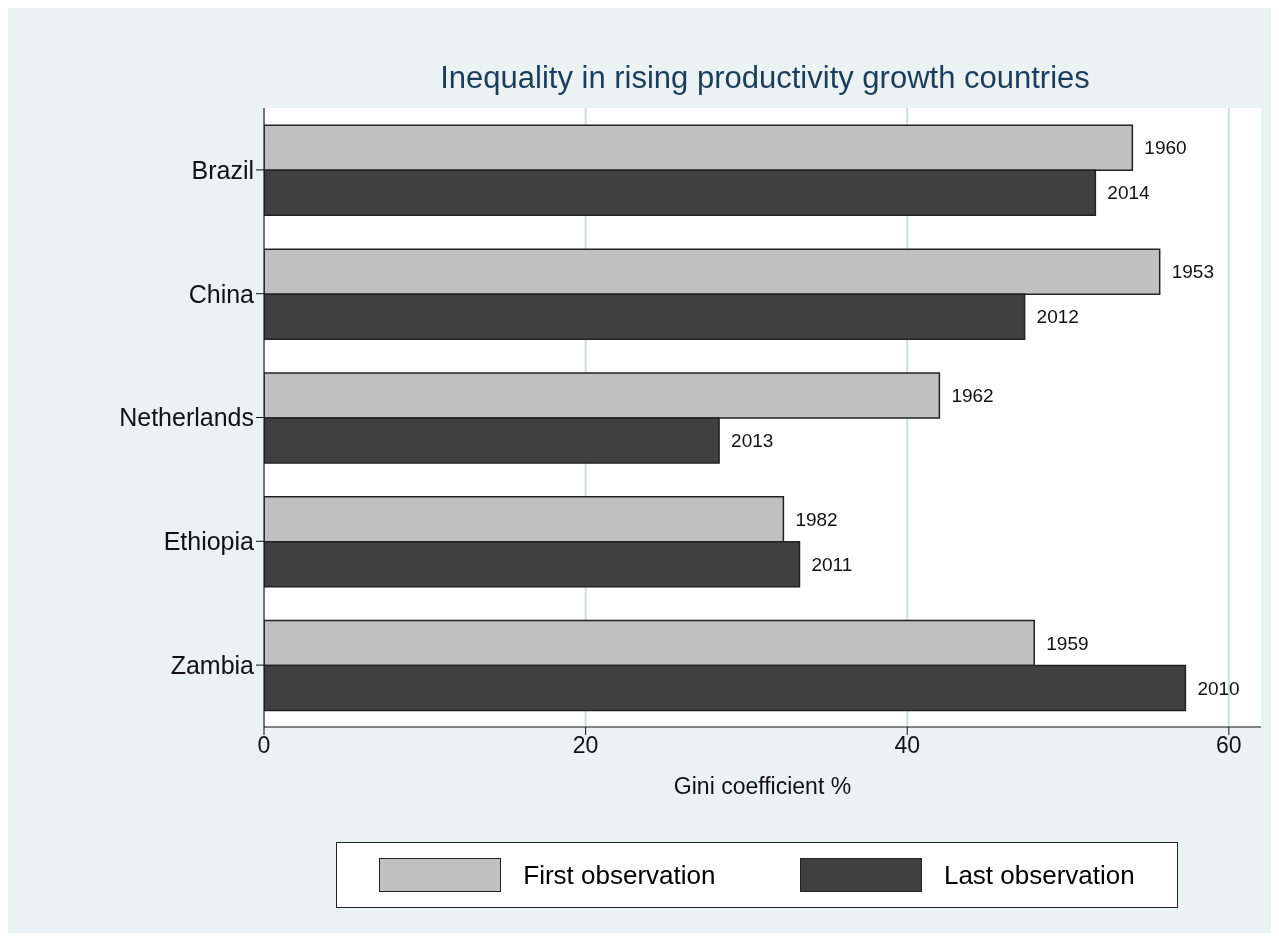  I want to click on y-tick-label: Zambia, so click(212, 664).